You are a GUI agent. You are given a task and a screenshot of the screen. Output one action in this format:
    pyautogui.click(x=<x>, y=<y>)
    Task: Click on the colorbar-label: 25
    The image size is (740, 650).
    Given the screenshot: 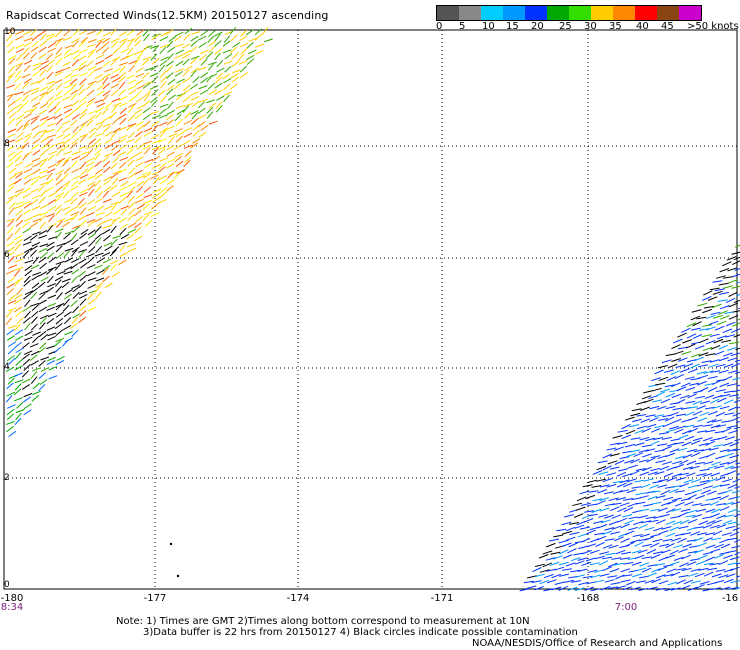 What is the action you would take?
    pyautogui.click(x=565, y=26)
    